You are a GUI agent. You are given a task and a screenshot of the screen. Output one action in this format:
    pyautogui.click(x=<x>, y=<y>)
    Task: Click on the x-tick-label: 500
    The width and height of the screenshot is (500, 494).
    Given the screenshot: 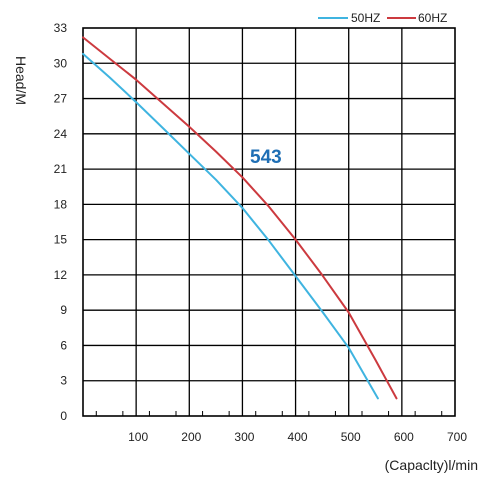 What is the action you would take?
    pyautogui.click(x=351, y=437)
    